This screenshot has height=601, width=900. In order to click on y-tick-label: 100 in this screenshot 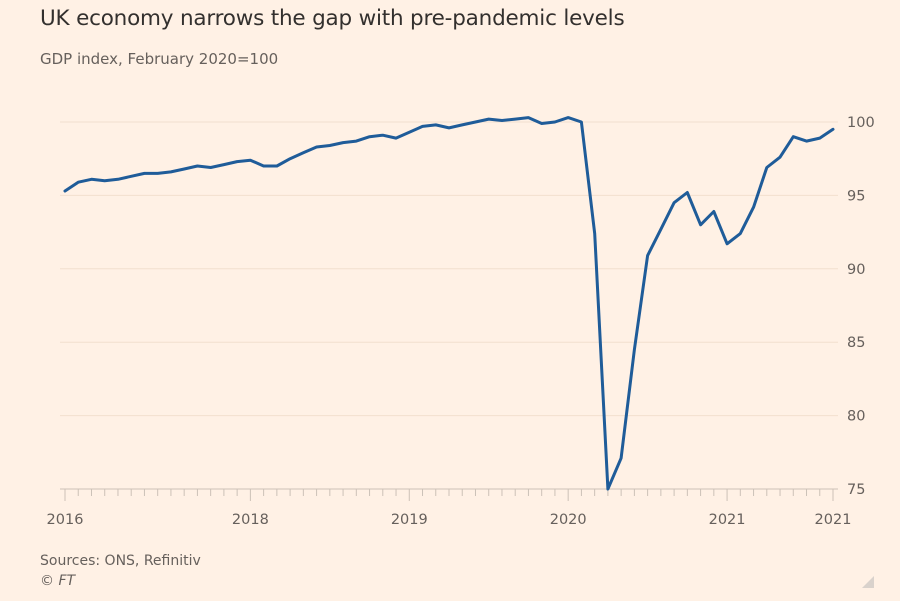, I will do `click(861, 123)`.